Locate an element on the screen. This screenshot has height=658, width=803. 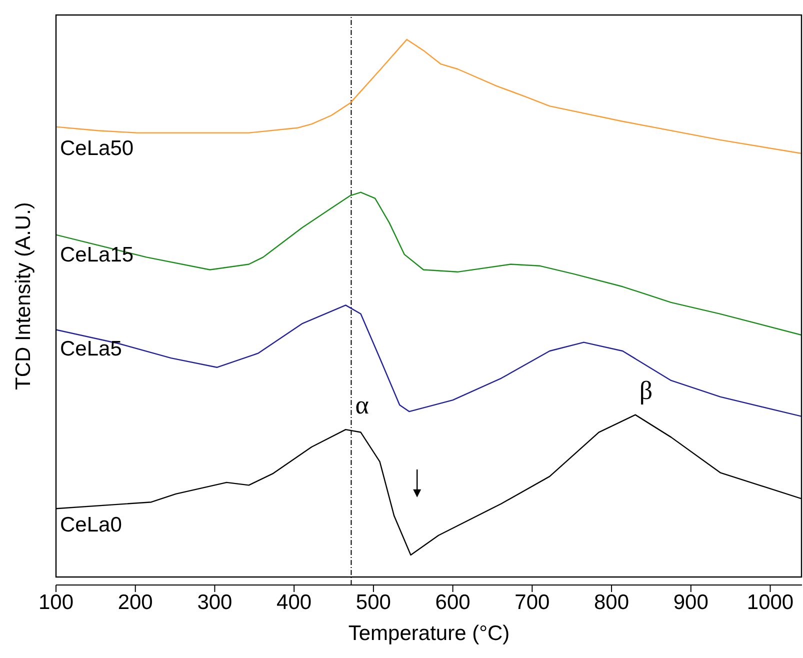
x-tick-label: 200 is located at coordinates (135, 602).